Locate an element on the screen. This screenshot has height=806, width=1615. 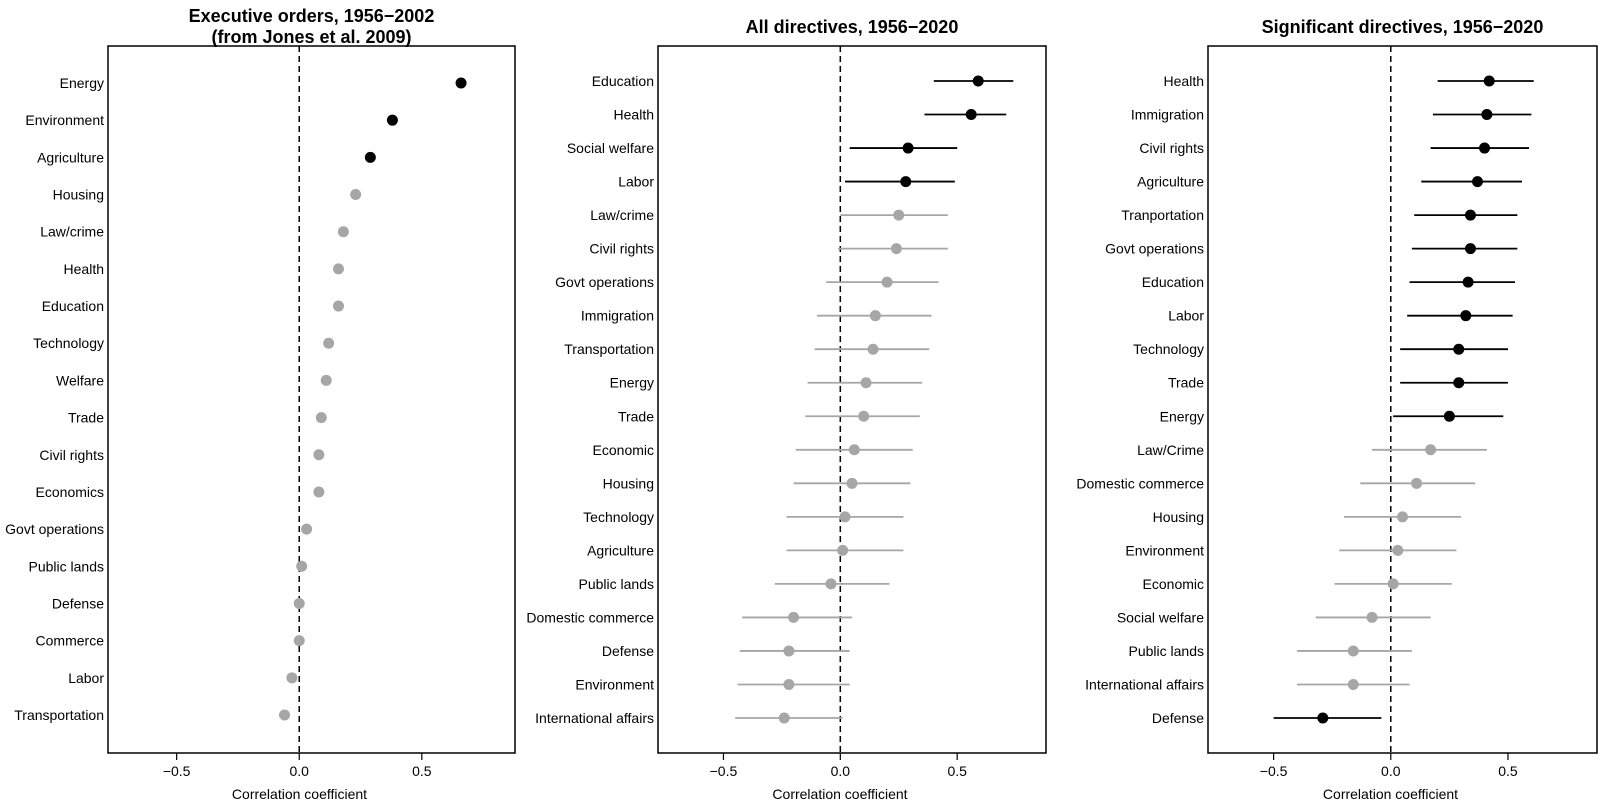
category-label: Tranportation is located at coordinates (1162, 215).